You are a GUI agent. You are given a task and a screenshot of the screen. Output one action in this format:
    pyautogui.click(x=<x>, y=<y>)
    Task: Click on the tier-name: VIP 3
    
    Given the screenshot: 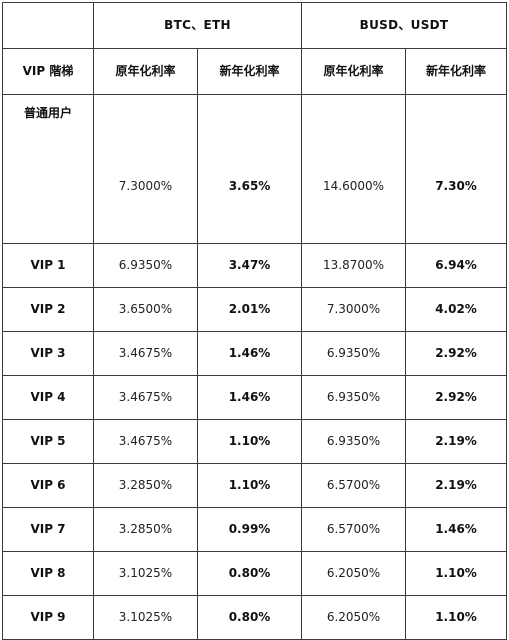 What is the action you would take?
    pyautogui.click(x=48, y=353)
    